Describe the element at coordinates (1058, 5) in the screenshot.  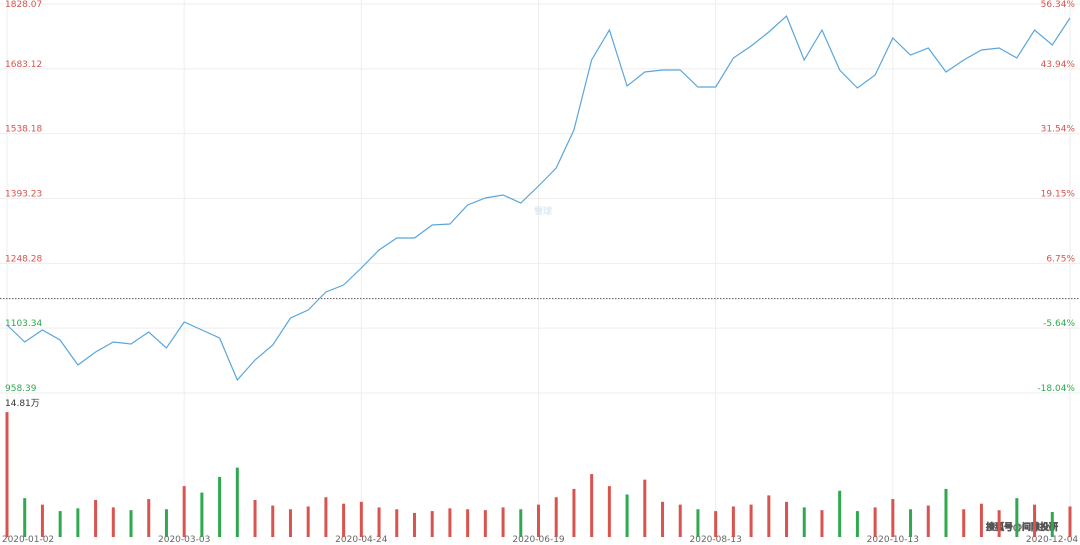
I see `y2-tick-label: 56.34%` at that location.